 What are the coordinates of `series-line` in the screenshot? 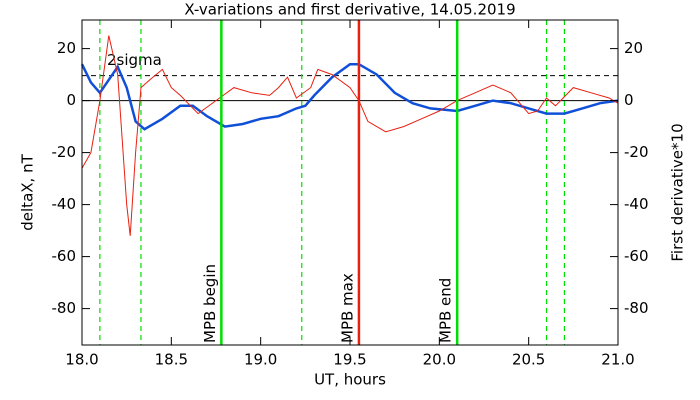 It's located at (349, 96).